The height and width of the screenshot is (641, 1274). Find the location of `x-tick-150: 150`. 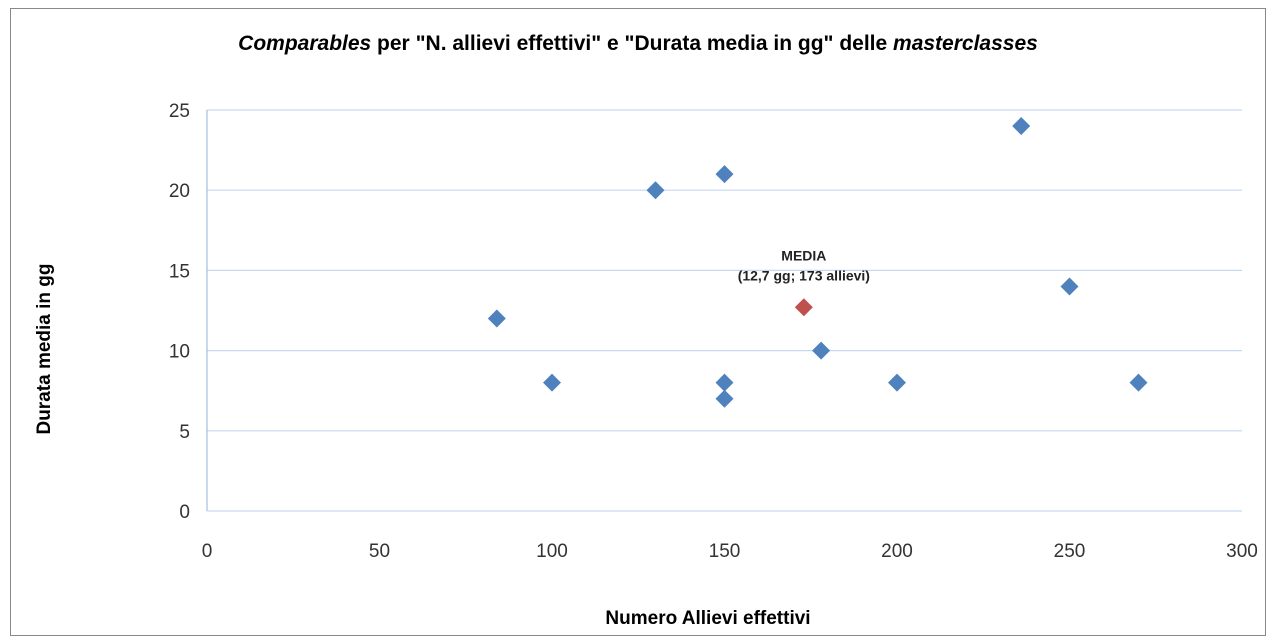

x-tick-150: 150 is located at coordinates (725, 551).